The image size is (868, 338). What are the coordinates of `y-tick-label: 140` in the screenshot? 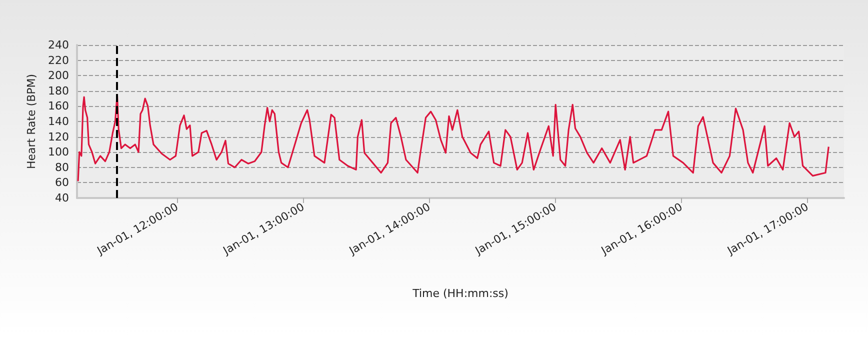 It's located at (58, 121).